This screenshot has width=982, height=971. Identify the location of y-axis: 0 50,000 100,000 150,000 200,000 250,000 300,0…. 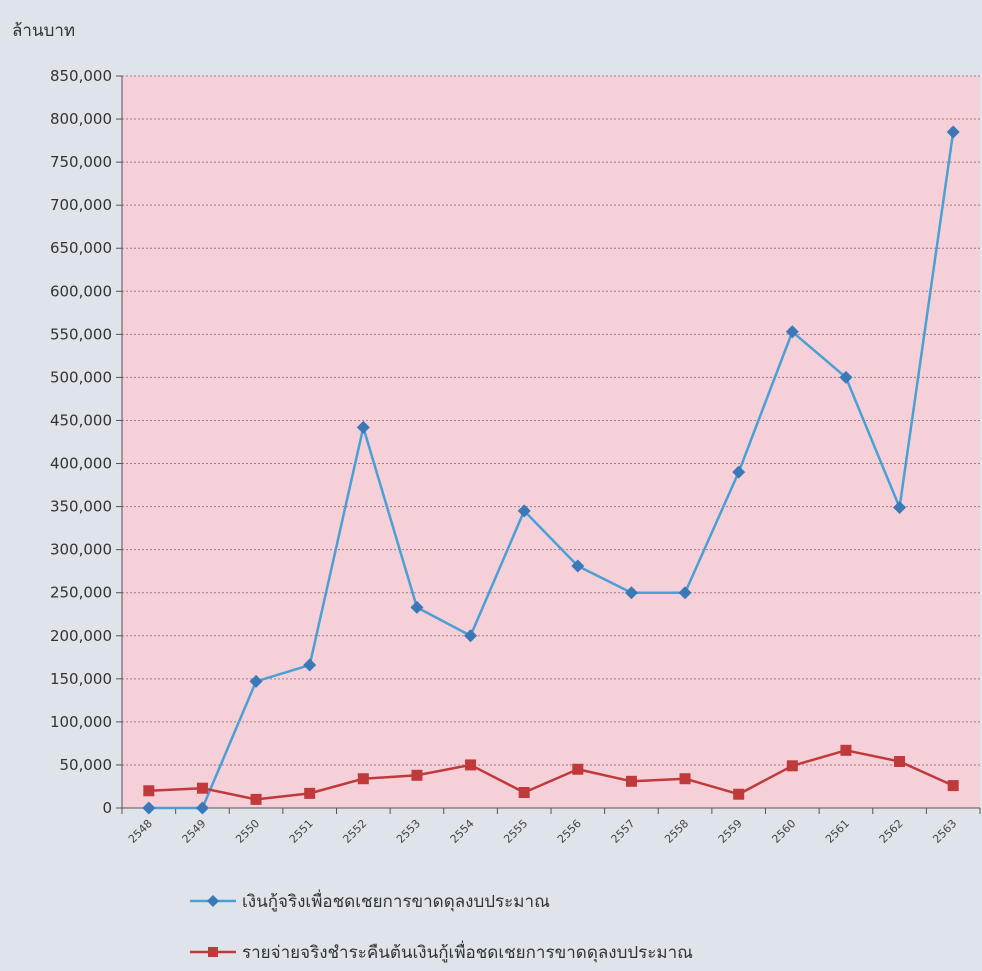
(86, 442).